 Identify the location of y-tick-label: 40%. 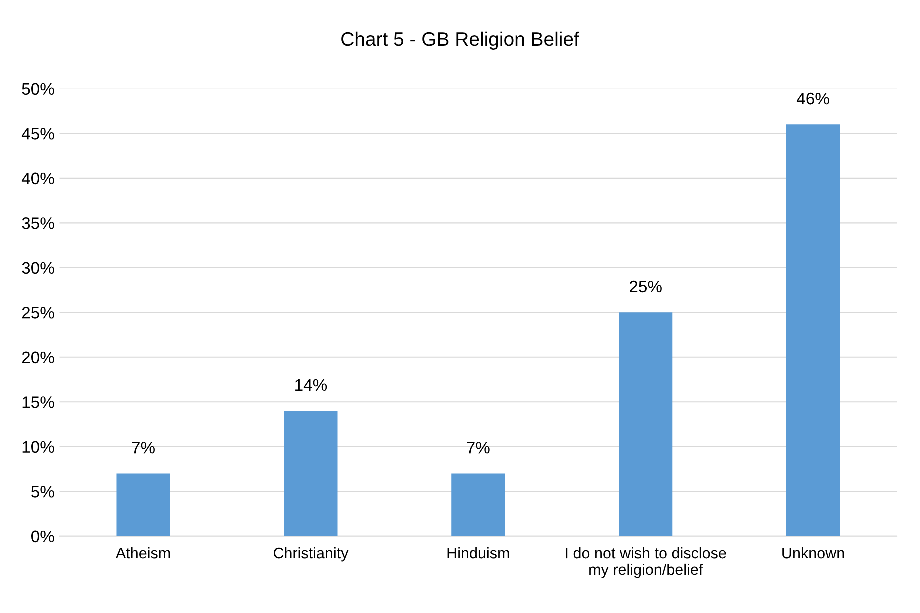
(38, 178).